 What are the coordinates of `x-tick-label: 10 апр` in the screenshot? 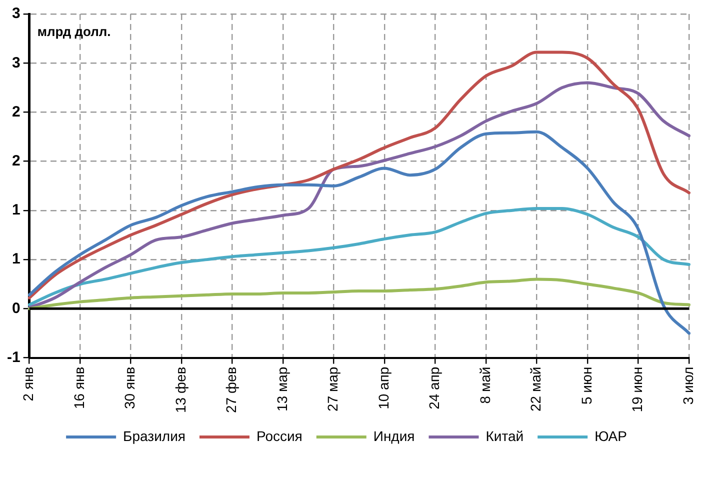 It's located at (383, 388).